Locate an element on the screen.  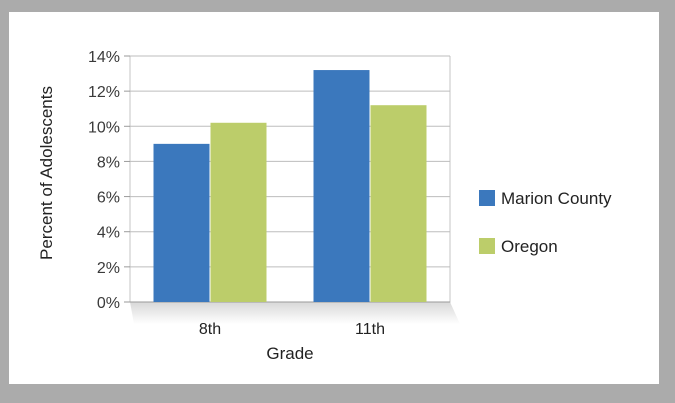
x-category-label: 8th is located at coordinates (210, 329).